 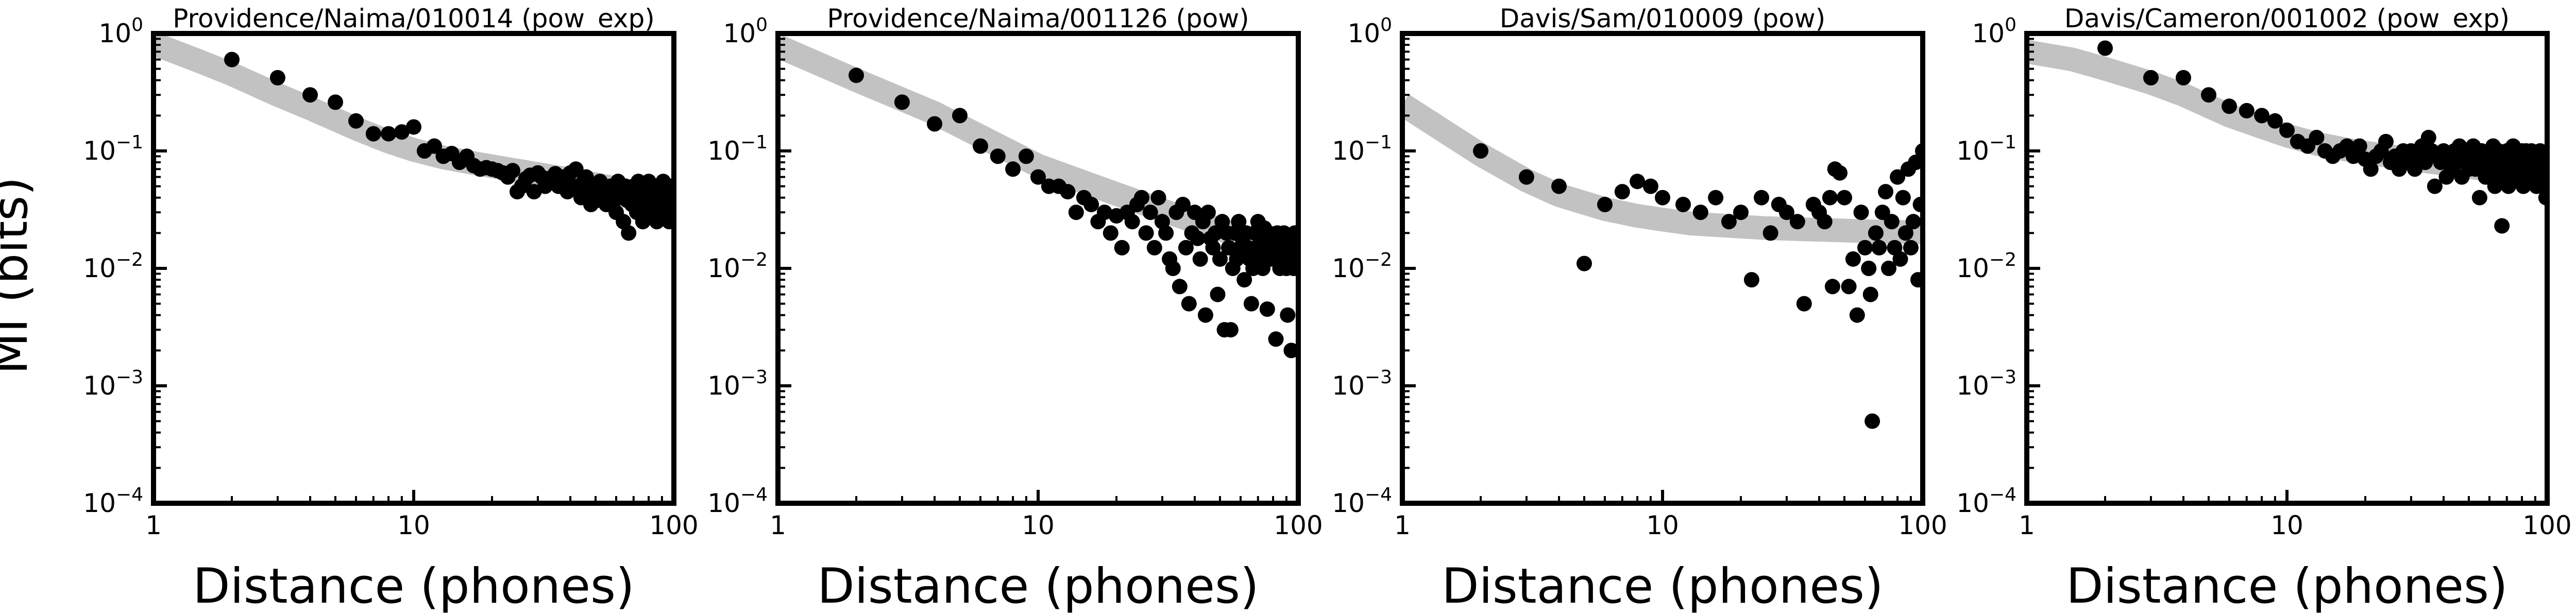 I want to click on y-tick-label: 10⁰, so click(x=1369, y=31).